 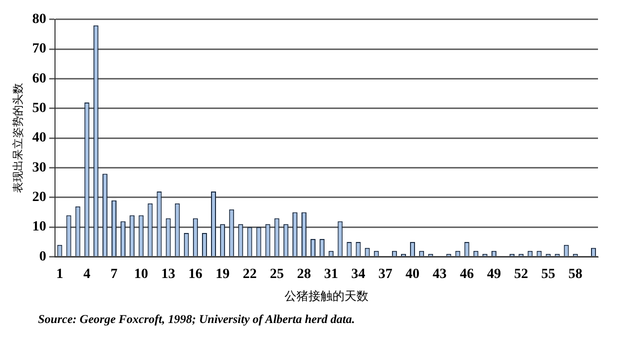 What do you see at coordinates (39, 198) in the screenshot?
I see `y-tick-label: 20` at bounding box center [39, 198].